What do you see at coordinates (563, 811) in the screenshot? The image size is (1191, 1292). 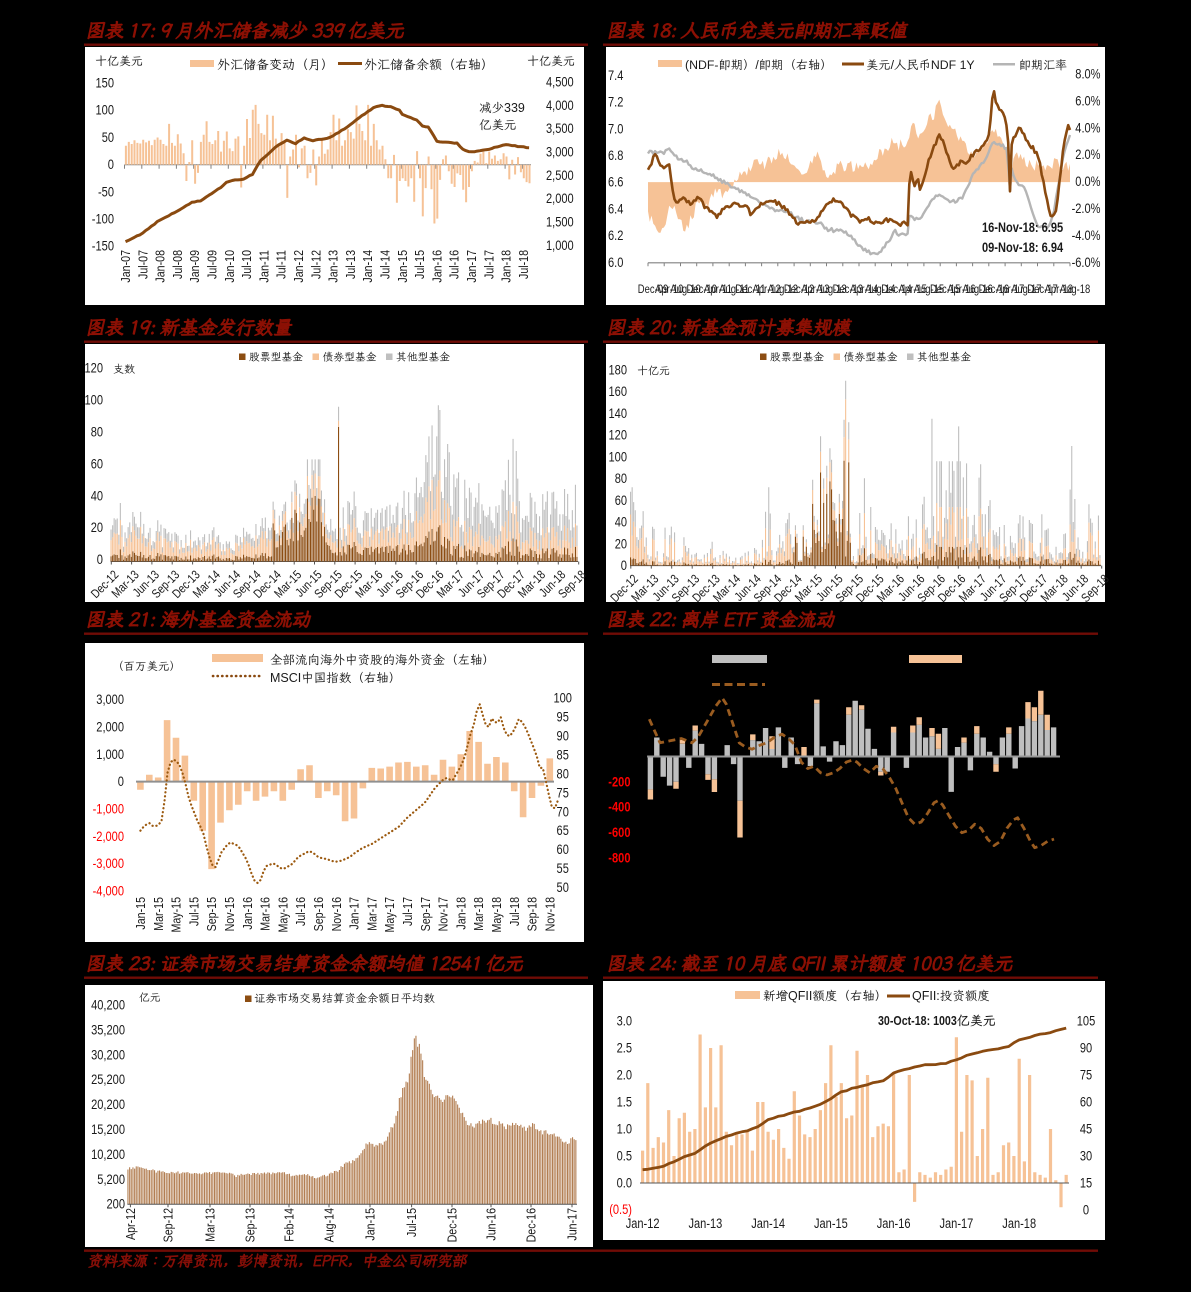 I see `svg-text: 70` at bounding box center [563, 811].